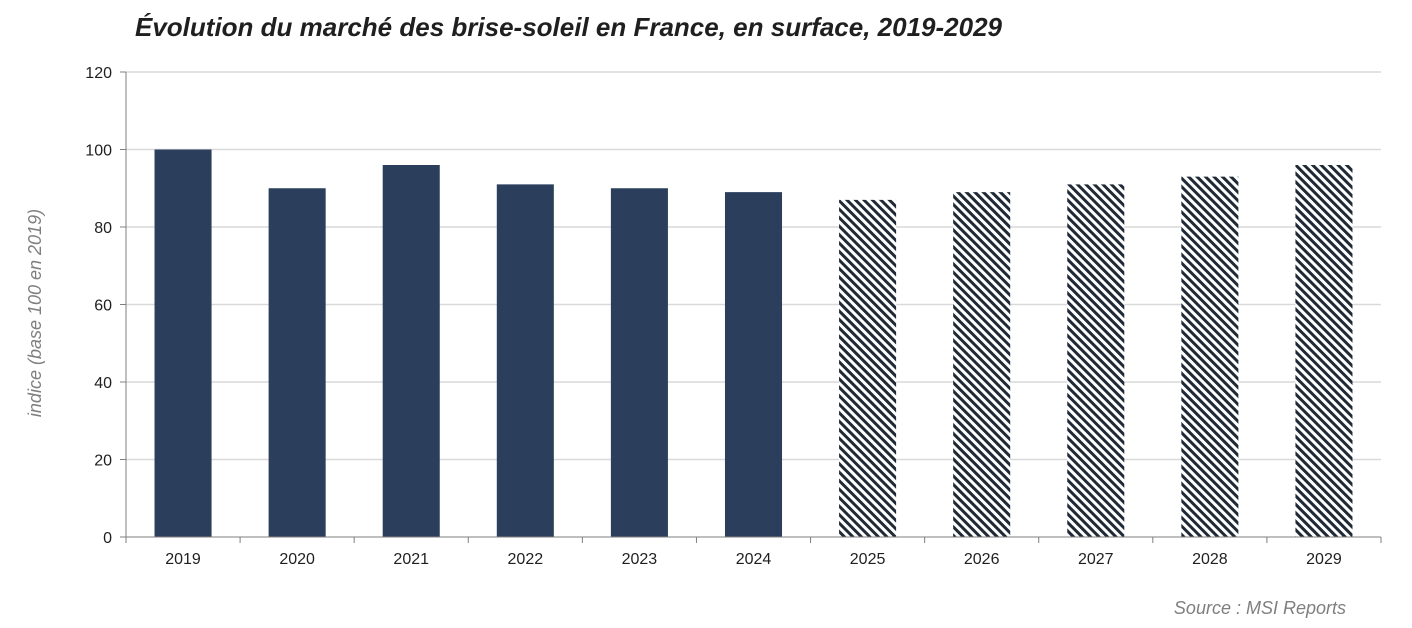  I want to click on bar-forecast-2028, so click(1210, 356).